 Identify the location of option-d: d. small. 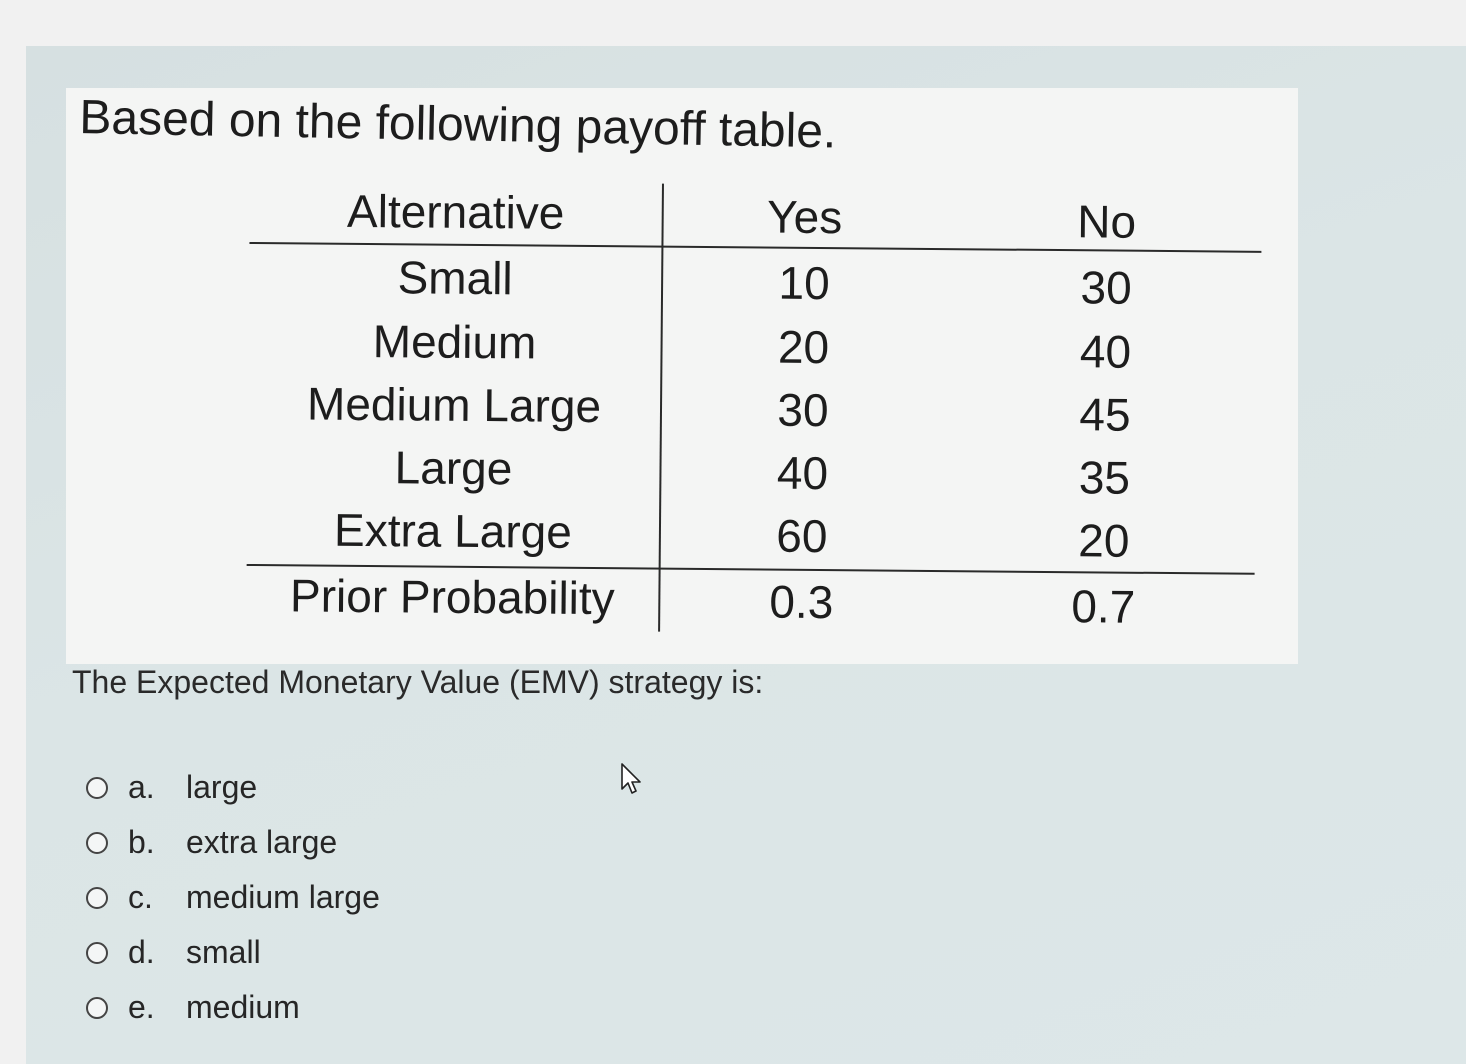
(233, 952).